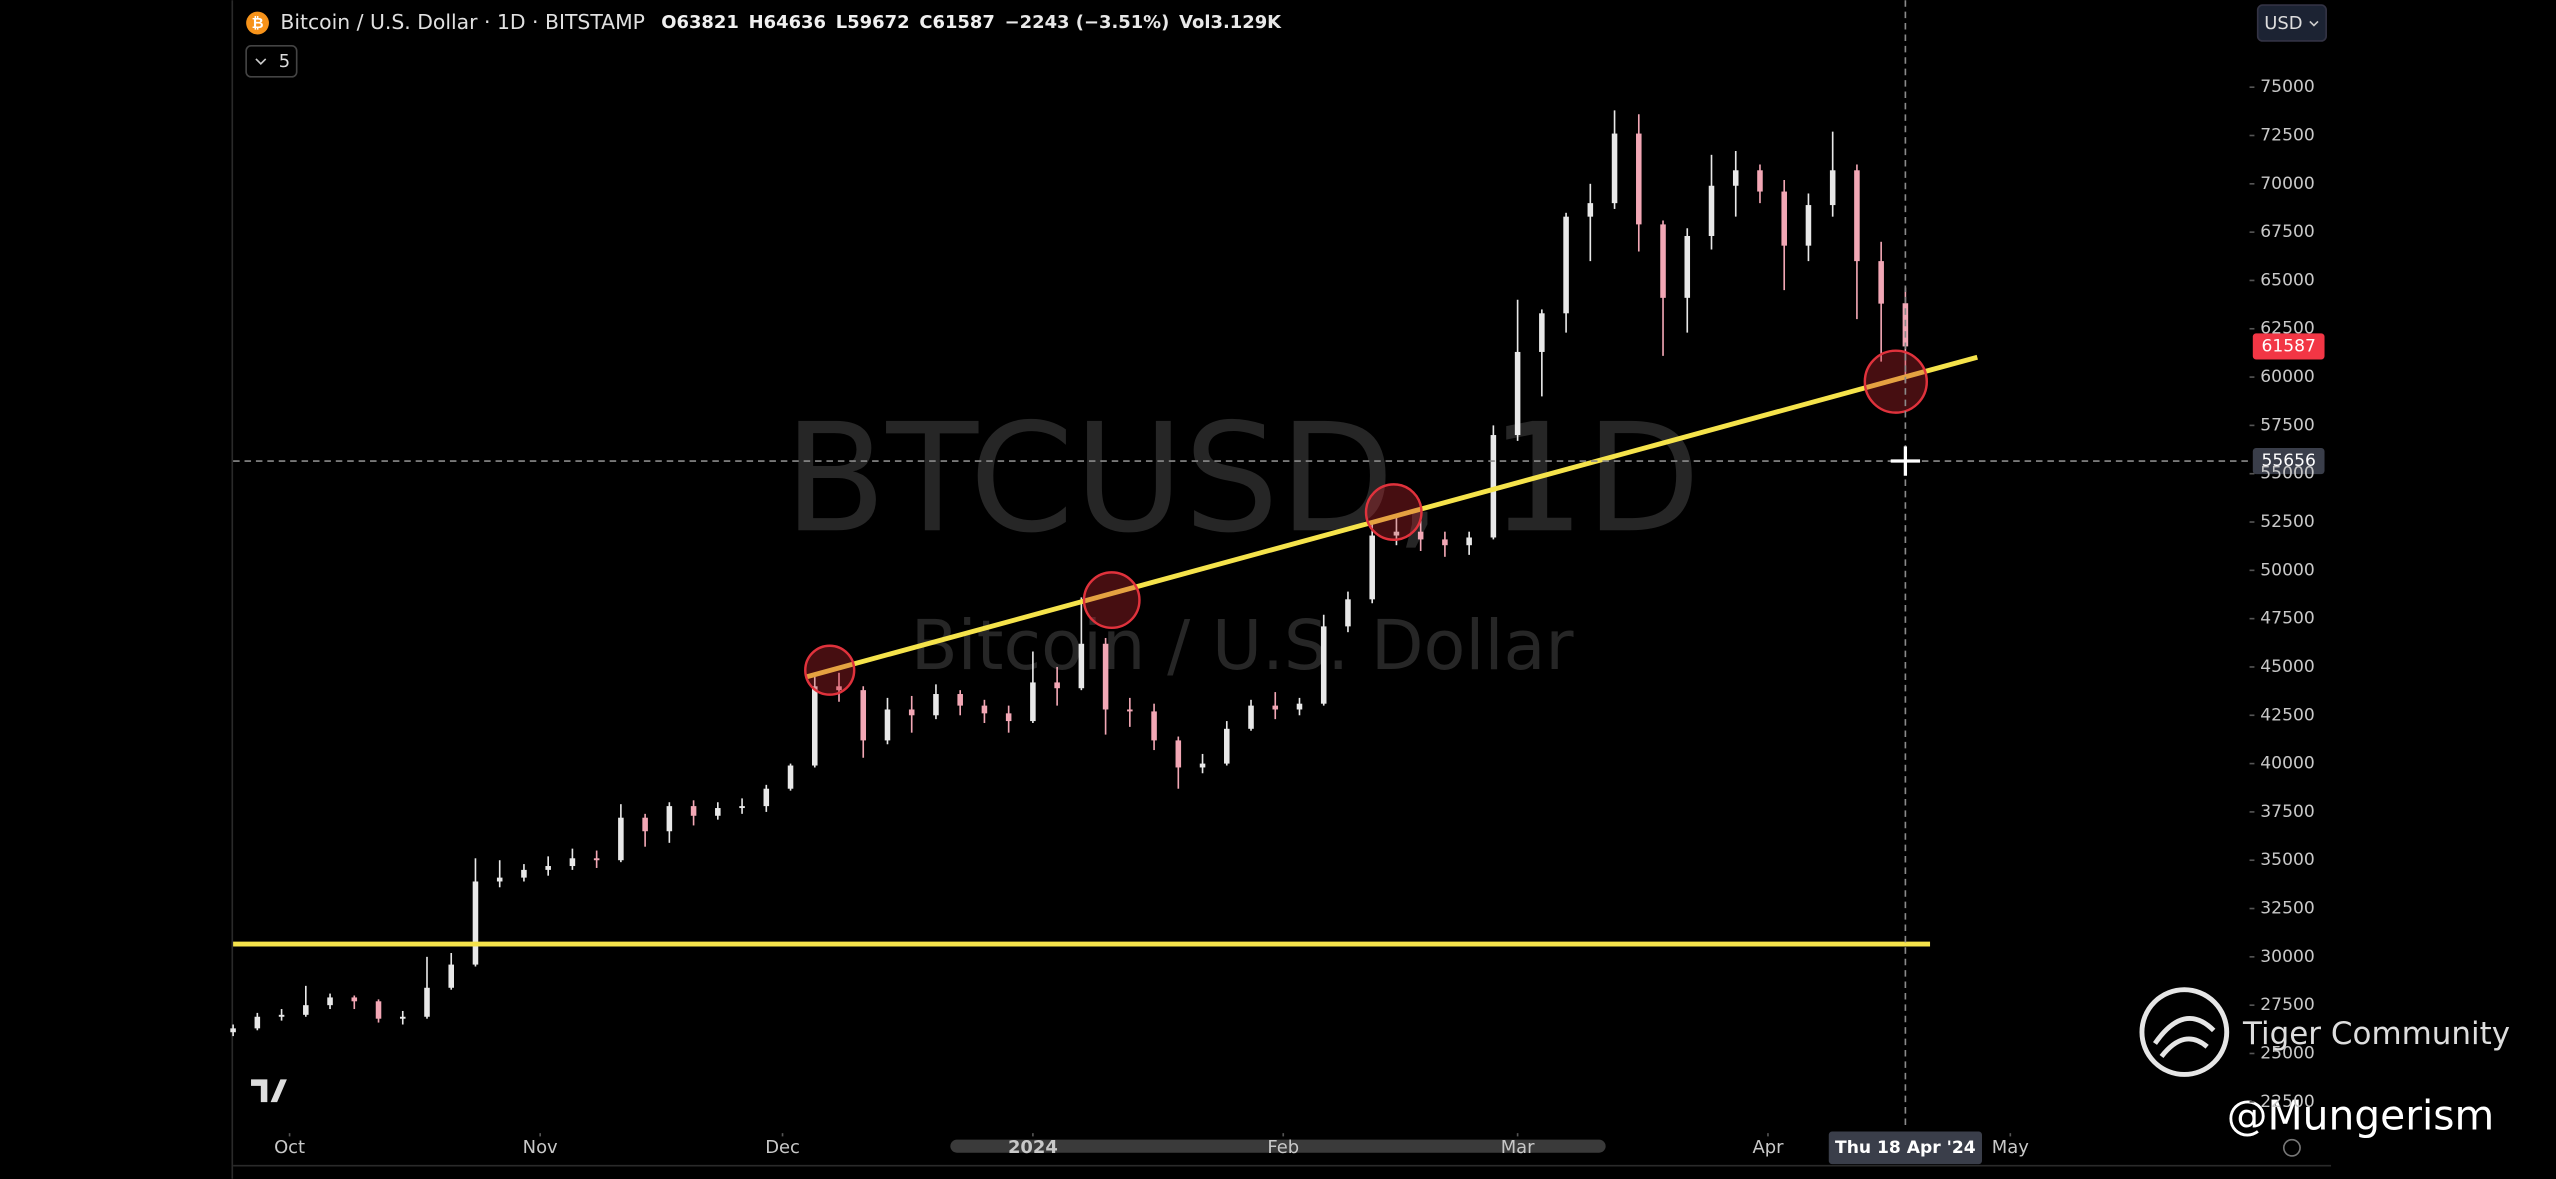 The image size is (2556, 1179). I want to click on x-tick-label: Dec, so click(782, 1147).